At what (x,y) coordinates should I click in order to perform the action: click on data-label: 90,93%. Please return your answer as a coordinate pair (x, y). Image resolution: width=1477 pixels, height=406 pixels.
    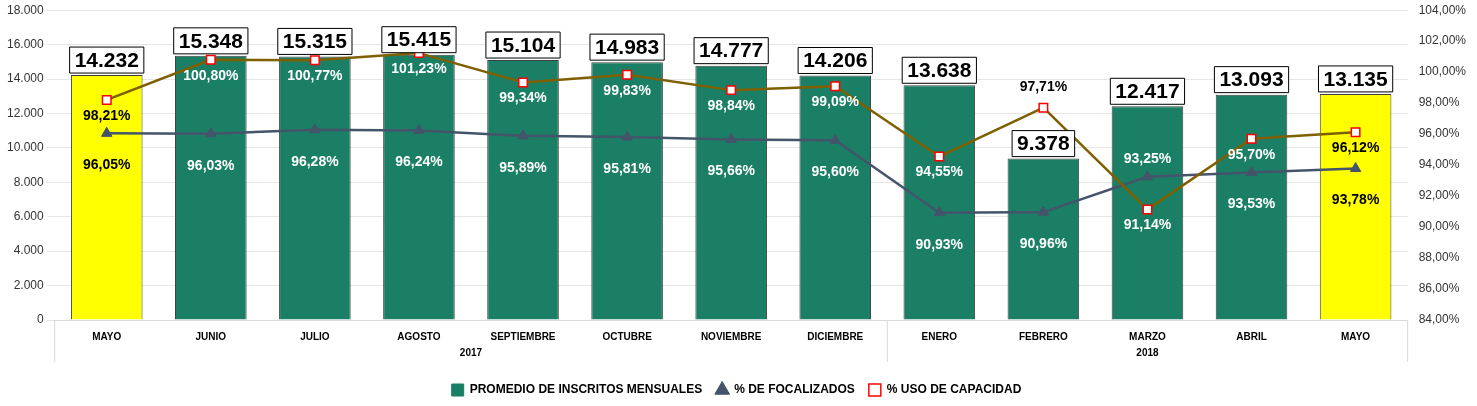
    Looking at the image, I should click on (939, 243).